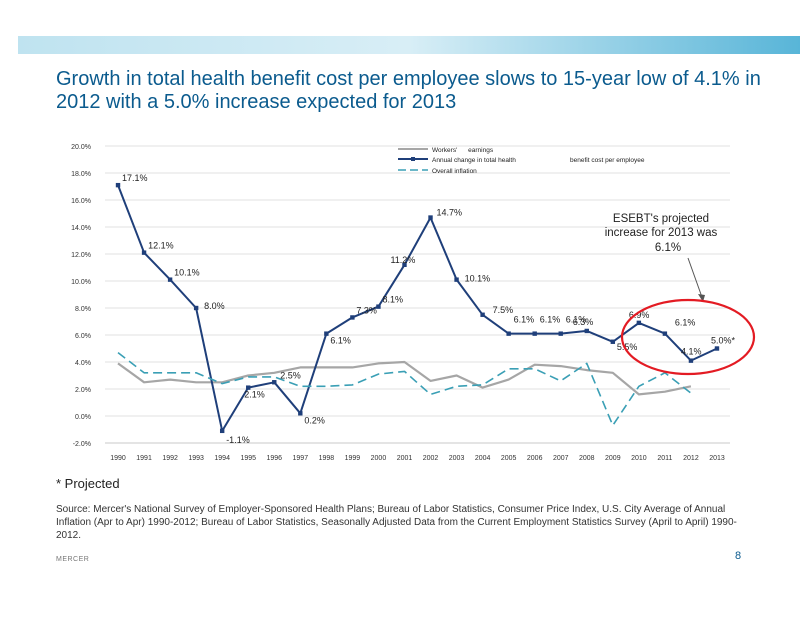 This screenshot has height=618, width=800. Describe the element at coordinates (83, 309) in the screenshot. I see `y-tick-label: 8.0%` at that location.